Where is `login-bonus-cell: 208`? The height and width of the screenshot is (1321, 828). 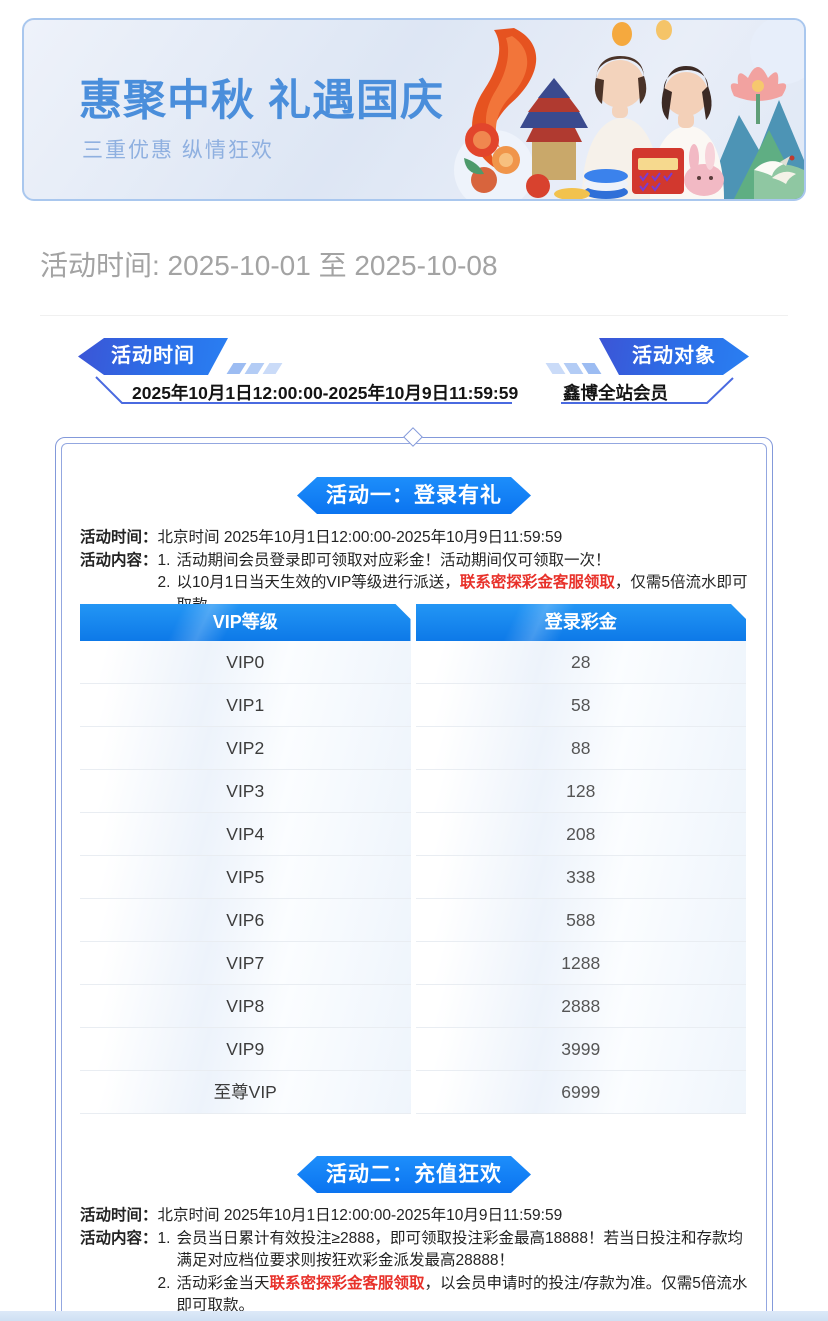 login-bonus-cell: 208 is located at coordinates (580, 834).